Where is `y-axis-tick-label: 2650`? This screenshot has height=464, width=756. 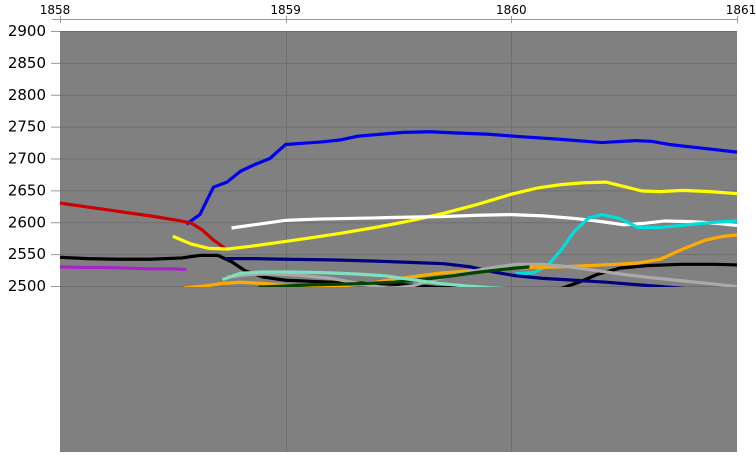
y-axis-tick-label: 2650 is located at coordinates (27, 190).